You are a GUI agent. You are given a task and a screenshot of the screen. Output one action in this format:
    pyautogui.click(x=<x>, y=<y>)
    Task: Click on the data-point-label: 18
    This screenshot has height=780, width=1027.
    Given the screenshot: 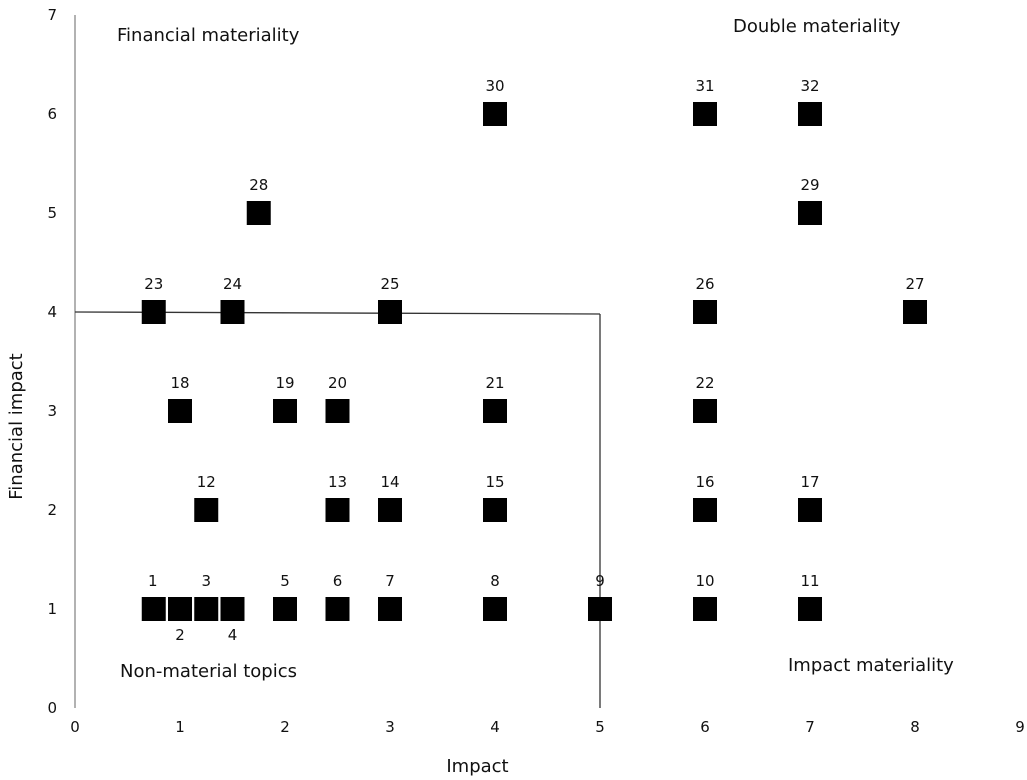 What is the action you would take?
    pyautogui.click(x=179, y=383)
    